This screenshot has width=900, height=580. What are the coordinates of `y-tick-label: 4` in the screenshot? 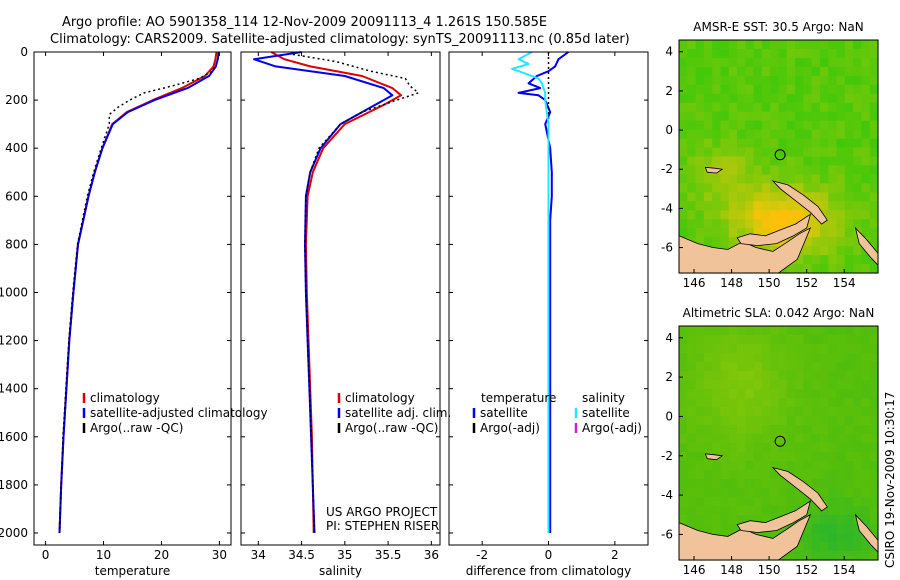 It's located at (669, 338).